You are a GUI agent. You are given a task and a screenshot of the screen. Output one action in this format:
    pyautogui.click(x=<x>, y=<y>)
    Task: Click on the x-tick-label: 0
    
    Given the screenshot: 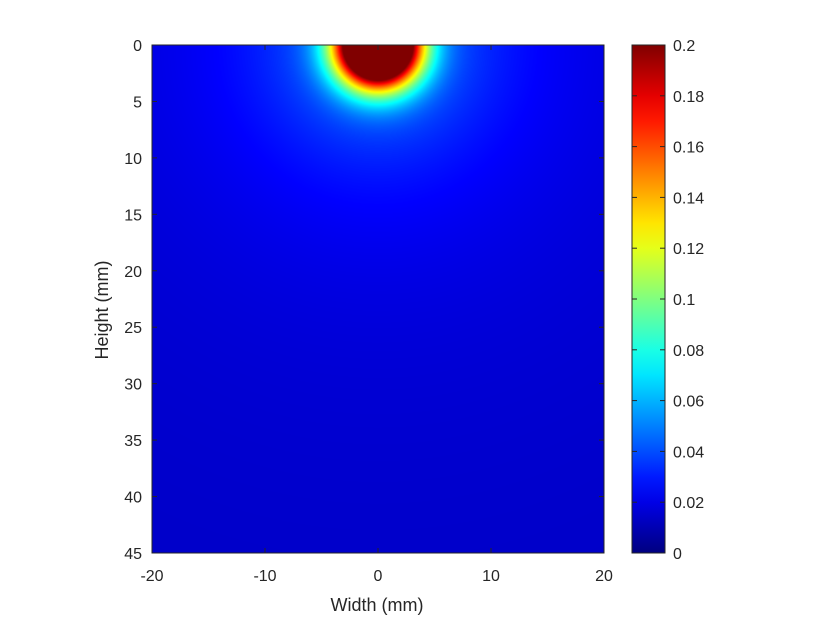 What is the action you would take?
    pyautogui.click(x=378, y=576)
    